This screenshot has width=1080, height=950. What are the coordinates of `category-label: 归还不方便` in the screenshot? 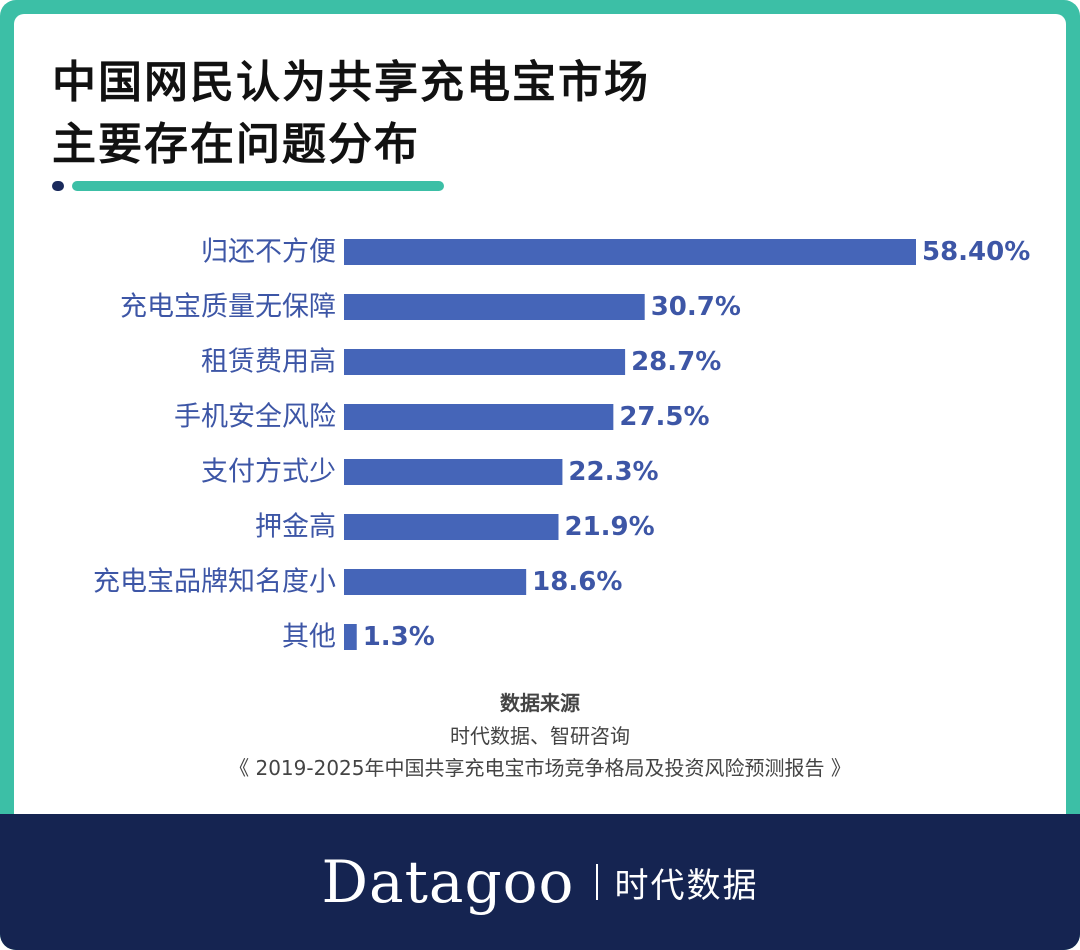 It's located at (268, 252).